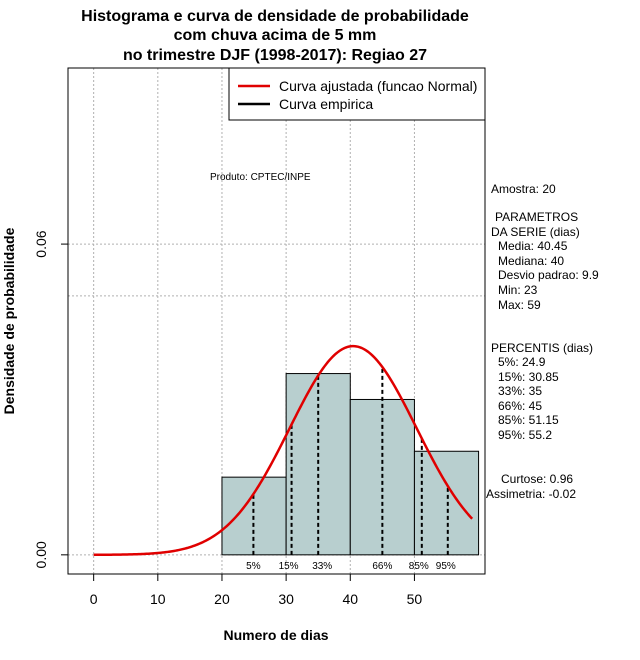  What do you see at coordinates (536, 217) in the screenshot?
I see `params-title-1: PARAMETROS` at bounding box center [536, 217].